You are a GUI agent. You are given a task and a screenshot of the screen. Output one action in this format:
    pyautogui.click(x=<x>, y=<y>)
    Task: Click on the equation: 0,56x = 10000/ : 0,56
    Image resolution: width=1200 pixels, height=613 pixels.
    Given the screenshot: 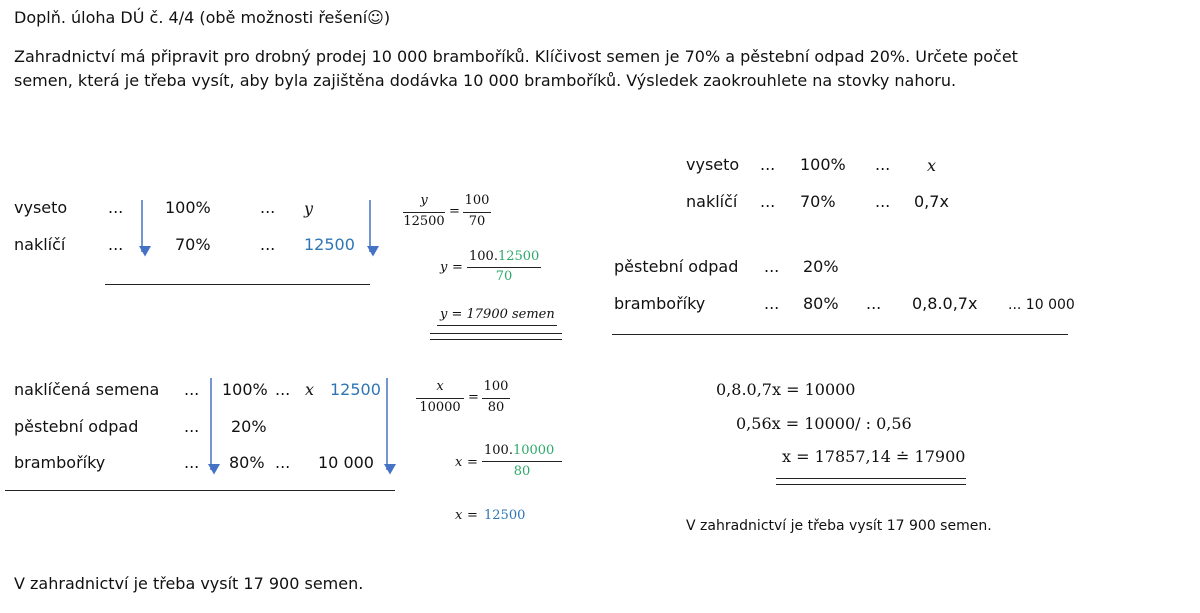 What is the action you would take?
    pyautogui.click(x=824, y=423)
    